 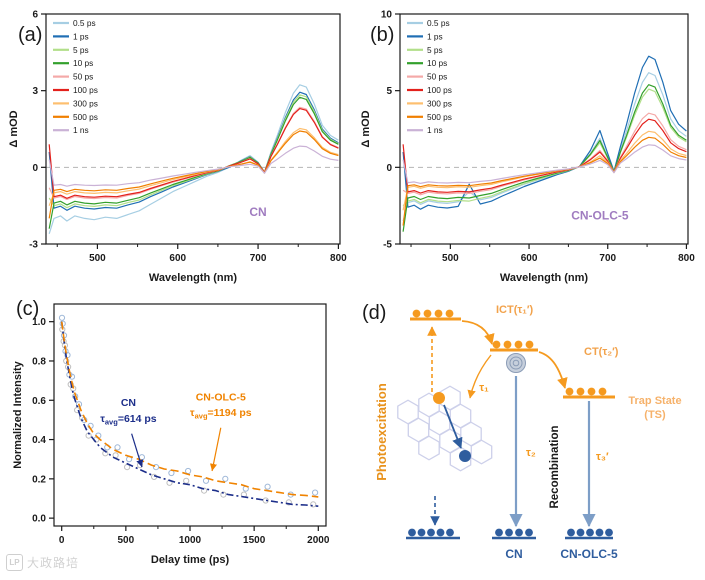 I want to click on tau2-label: τ₂, so click(x=531, y=453).